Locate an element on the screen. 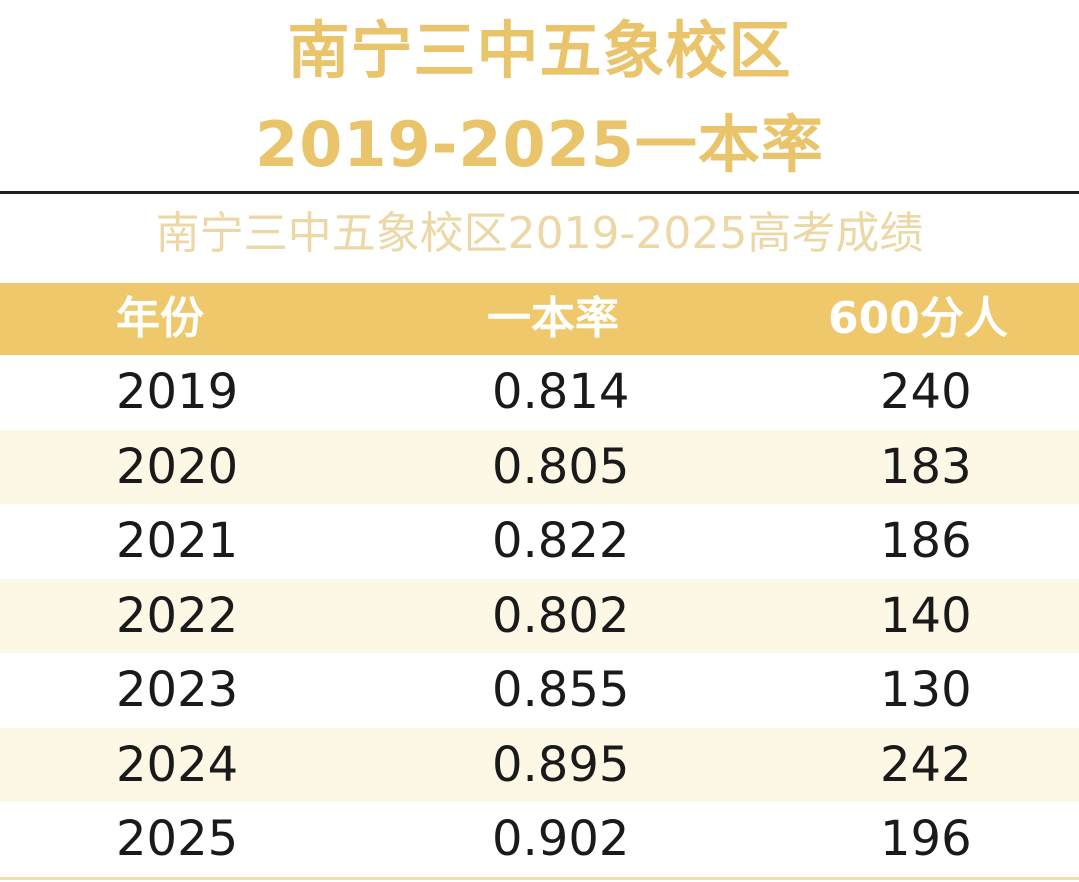  cell-tier1-rate: 0.895 is located at coordinates (561, 764).